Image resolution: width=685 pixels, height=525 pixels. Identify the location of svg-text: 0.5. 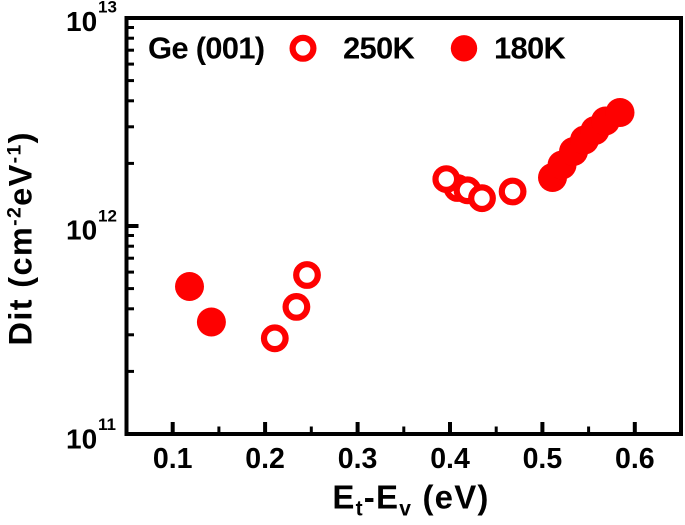
(543, 459).